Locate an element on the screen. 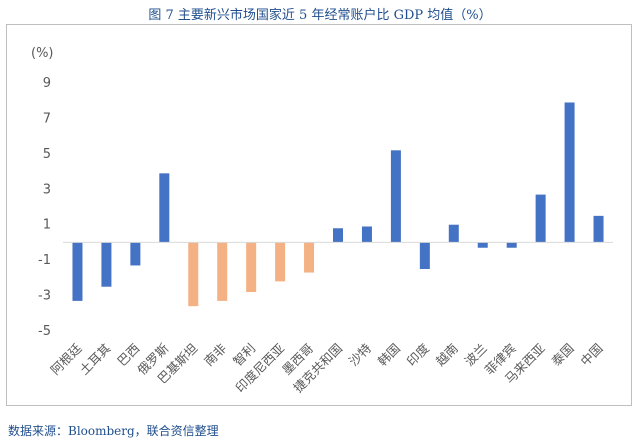 The height and width of the screenshot is (446, 640). source-note: 数据来源：Bloomberg，联合资信整理 is located at coordinates (113, 431).